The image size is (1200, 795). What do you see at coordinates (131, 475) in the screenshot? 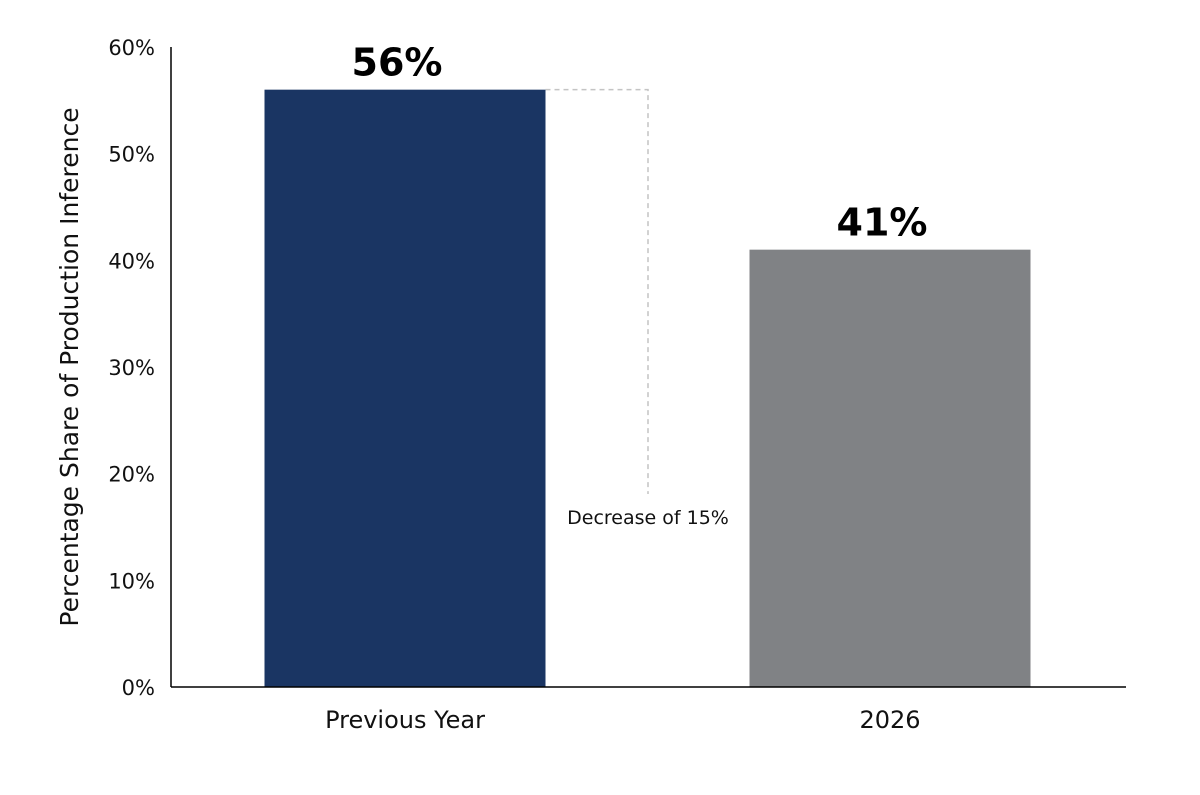
I see `y-tick-label: 20%` at bounding box center [131, 475].